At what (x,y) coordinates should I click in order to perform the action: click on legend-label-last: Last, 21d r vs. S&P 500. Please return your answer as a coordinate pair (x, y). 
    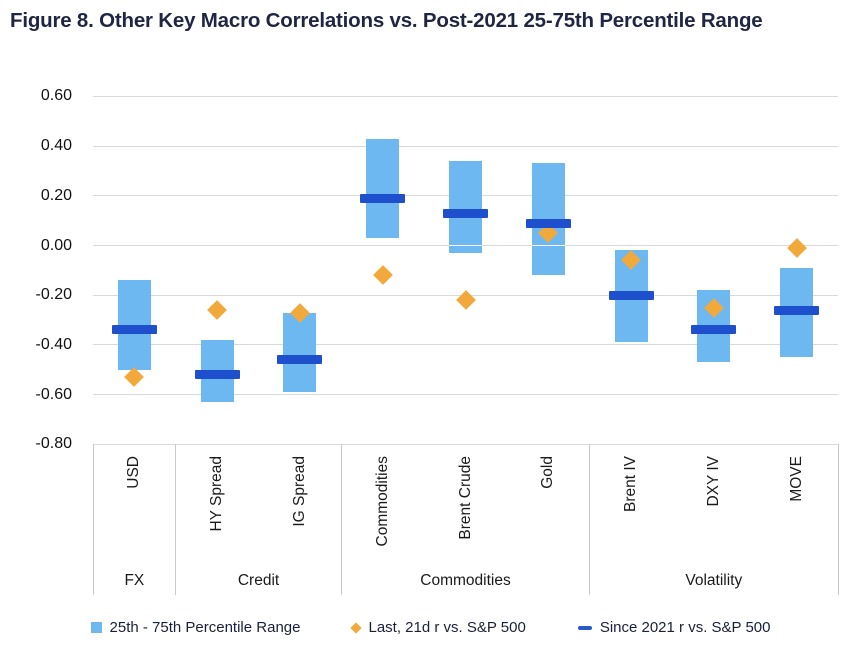
    Looking at the image, I should click on (447, 627).